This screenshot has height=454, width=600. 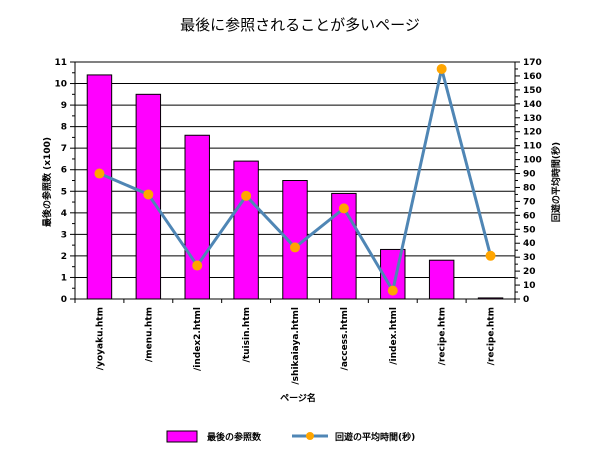 I want to click on y-right-tick-label: 60, so click(x=529, y=216).